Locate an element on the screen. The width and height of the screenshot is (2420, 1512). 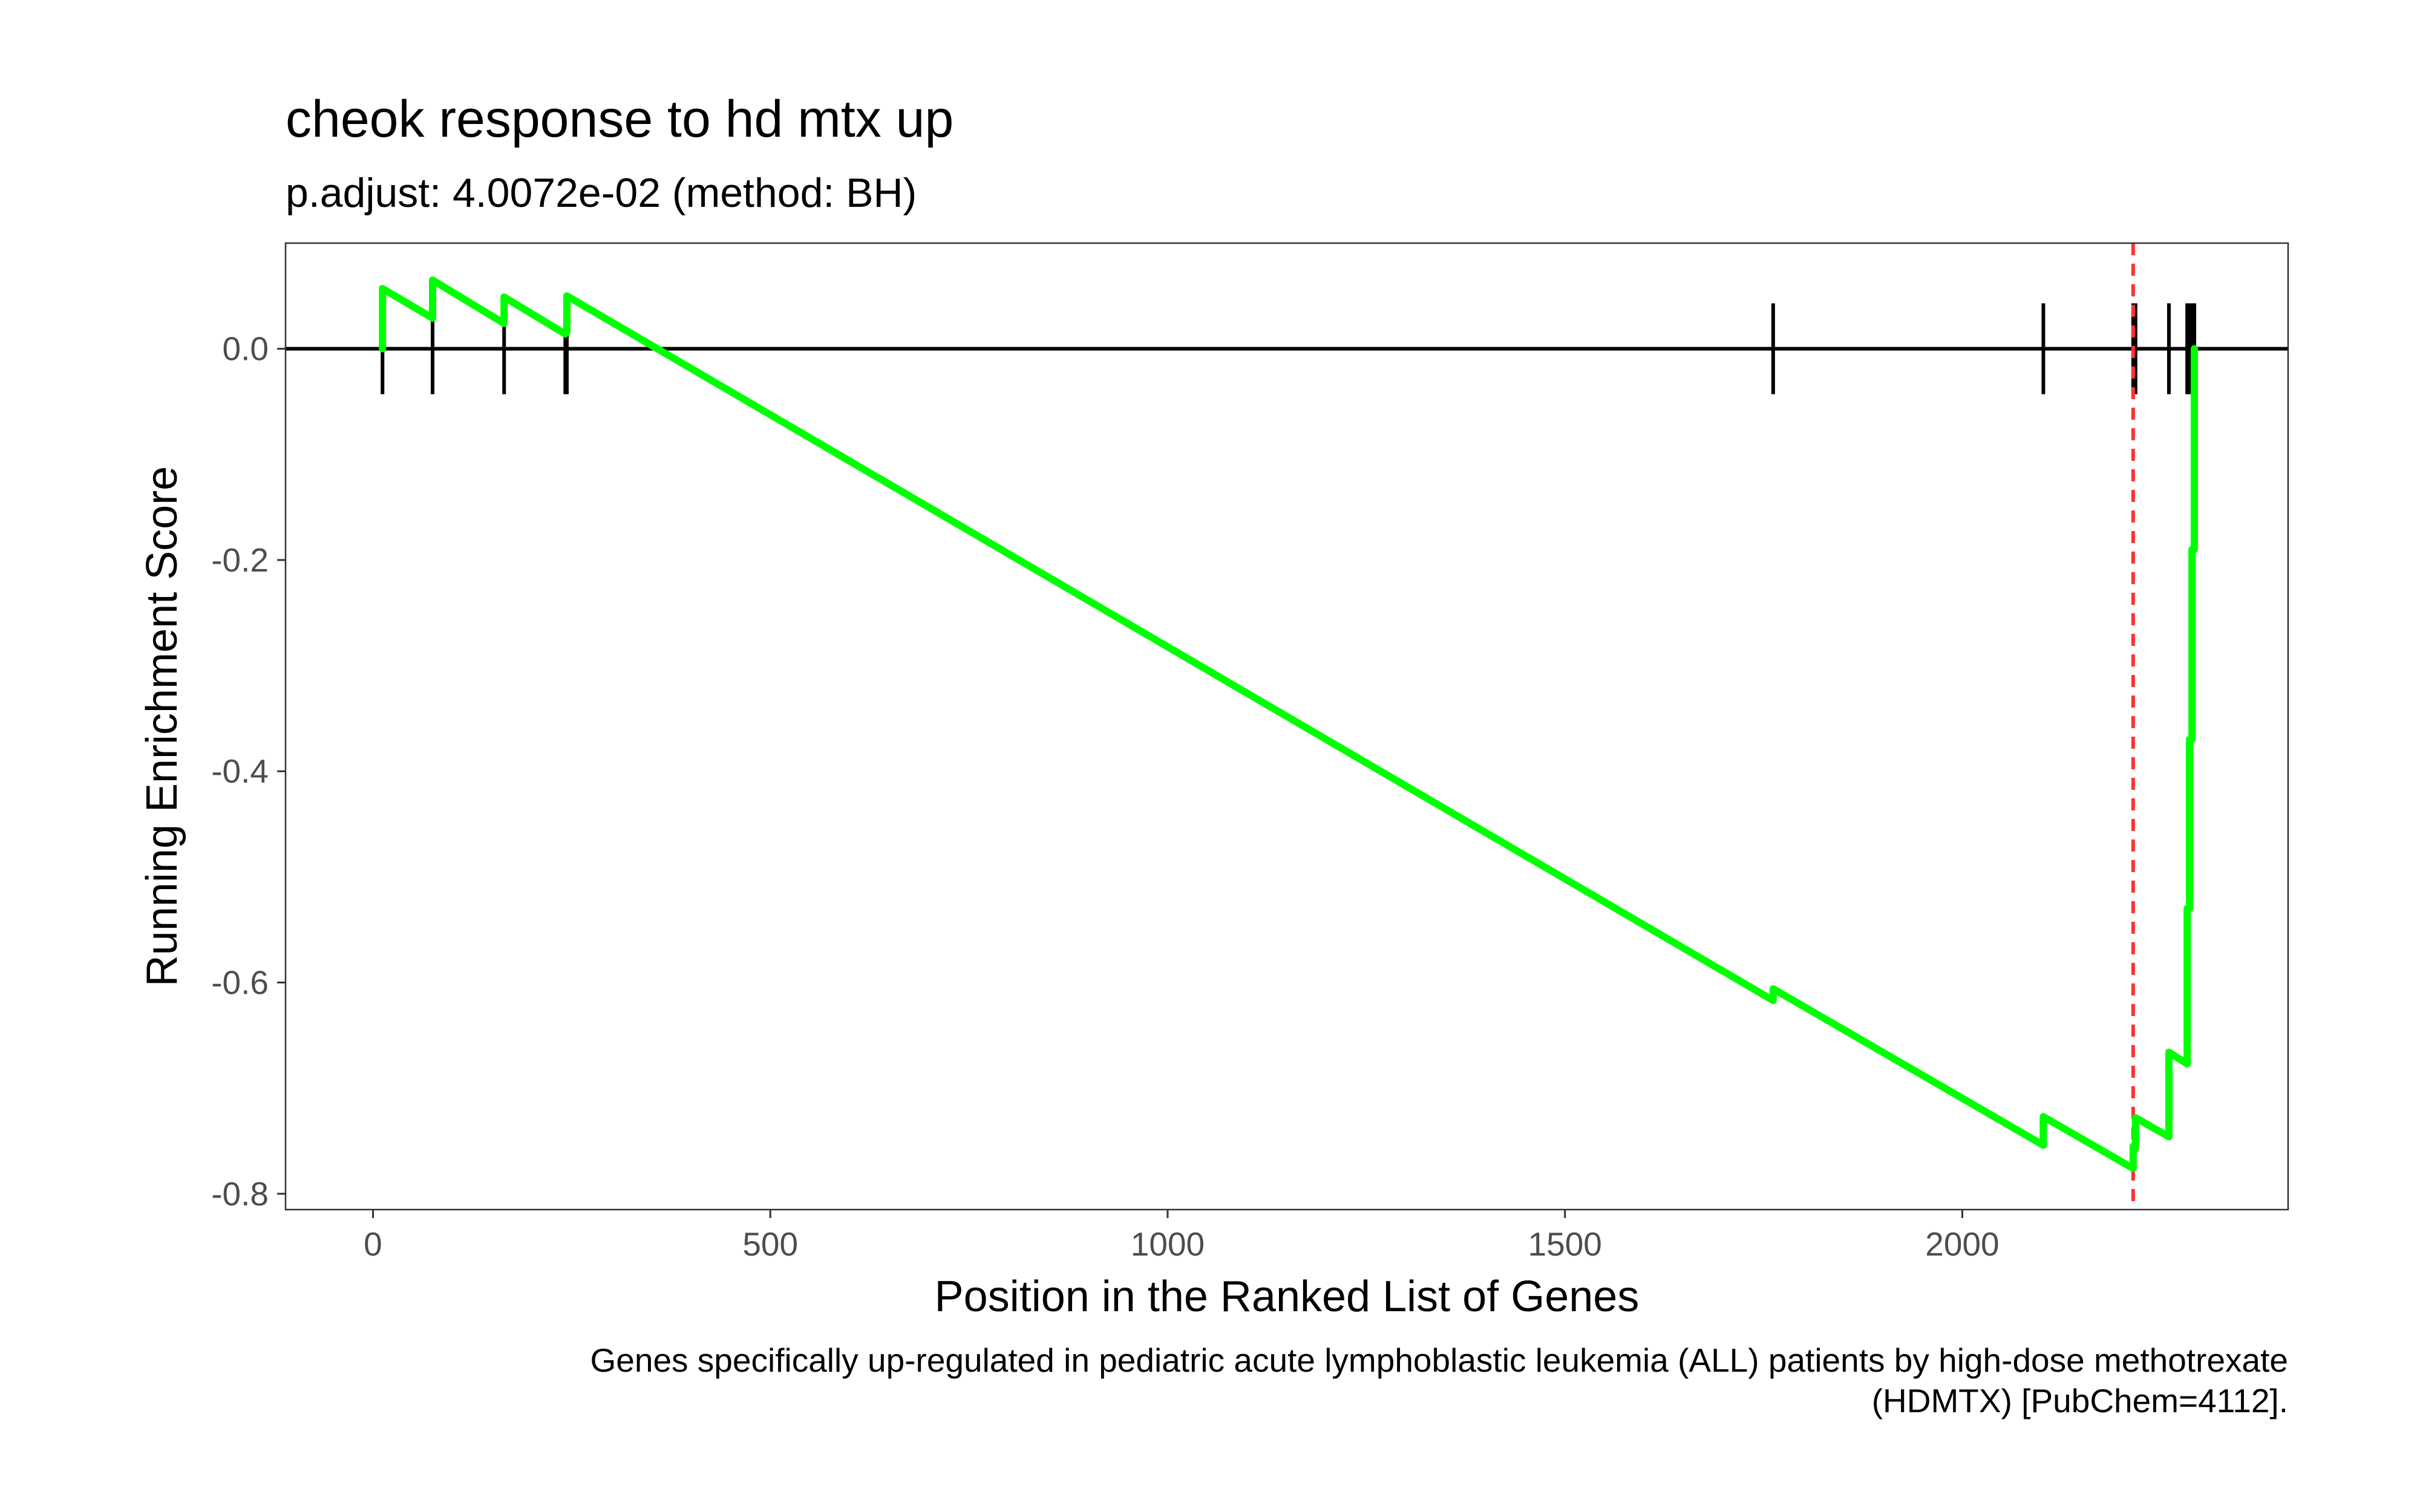
y-tick-label-0: 0.0 is located at coordinates (246, 349).